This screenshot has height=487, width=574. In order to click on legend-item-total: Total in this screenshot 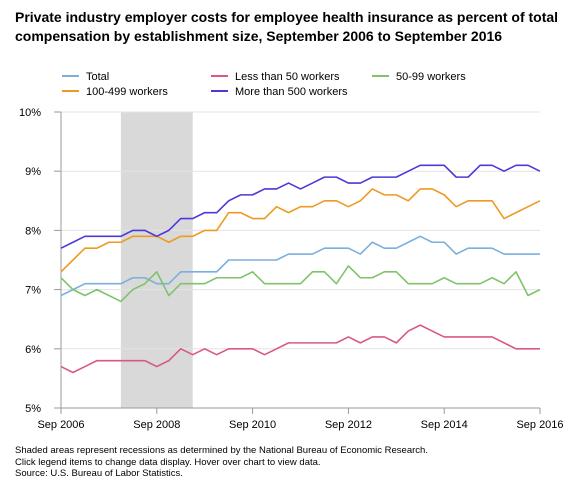, I will do `click(85, 77)`.